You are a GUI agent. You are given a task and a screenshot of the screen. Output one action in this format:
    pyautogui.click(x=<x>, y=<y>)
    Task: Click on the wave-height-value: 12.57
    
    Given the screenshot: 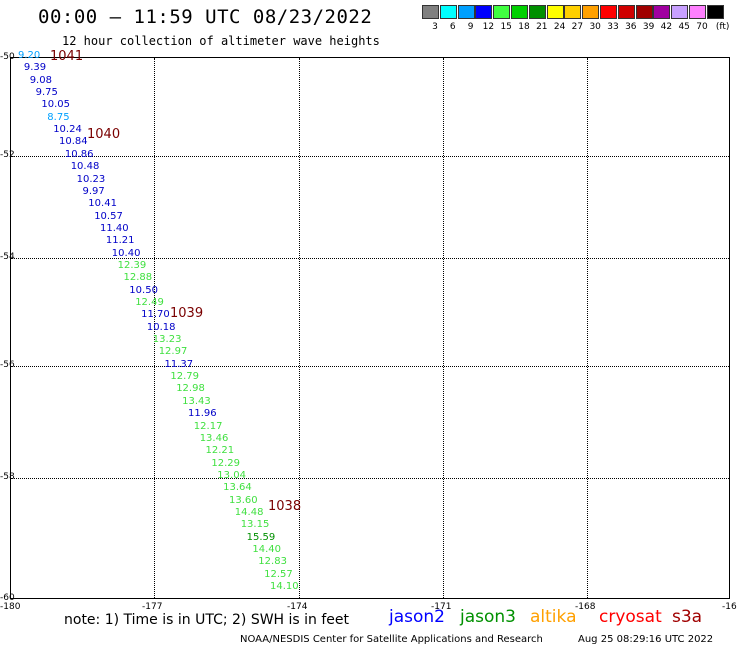 What is the action you would take?
    pyautogui.click(x=278, y=574)
    